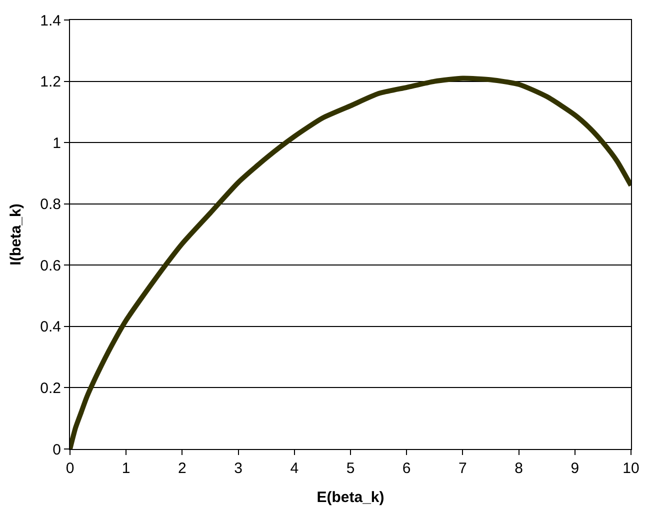  What do you see at coordinates (182, 468) in the screenshot?
I see `x-tick-label: 2` at bounding box center [182, 468].